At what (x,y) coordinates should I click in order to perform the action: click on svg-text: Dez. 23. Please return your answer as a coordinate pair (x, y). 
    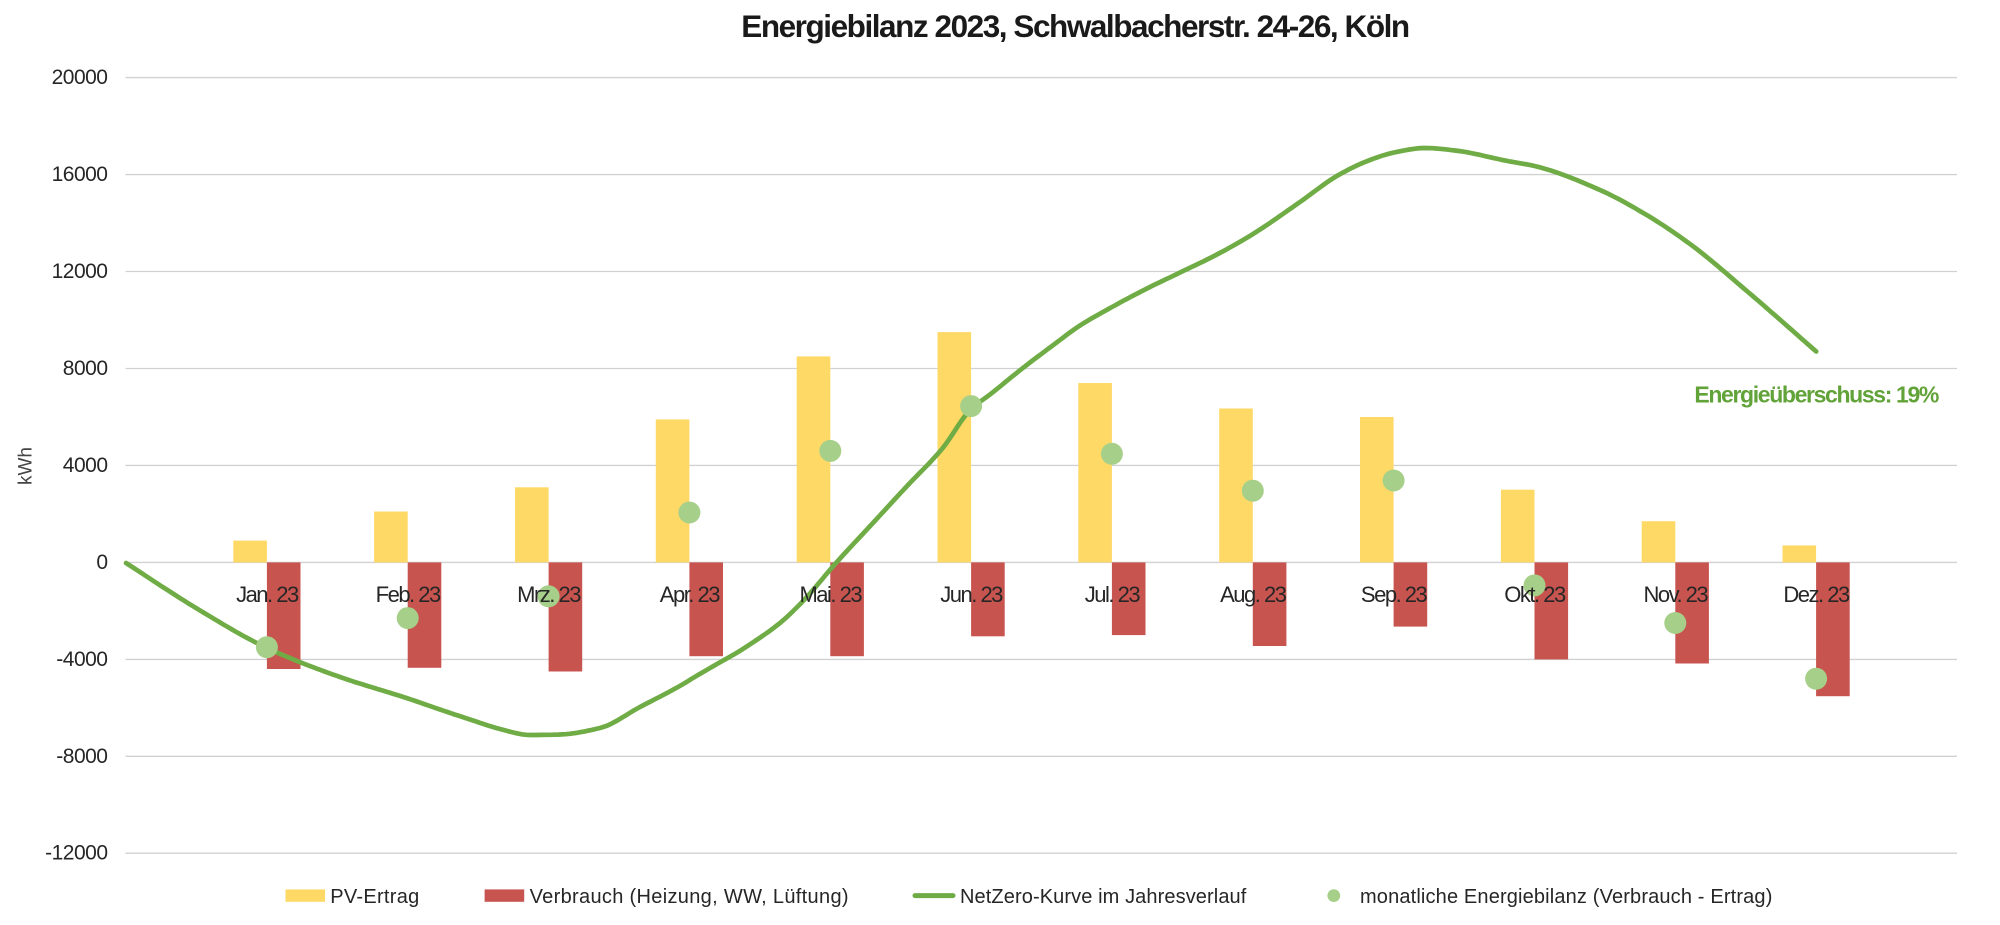
    Looking at the image, I should click on (1816, 594).